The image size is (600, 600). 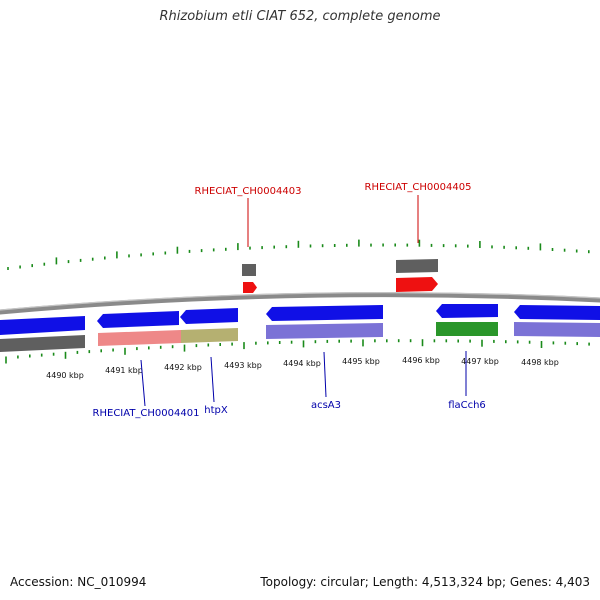 What do you see at coordinates (250, 287) in the screenshot?
I see `rna-feature-red-small` at bounding box center [250, 287].